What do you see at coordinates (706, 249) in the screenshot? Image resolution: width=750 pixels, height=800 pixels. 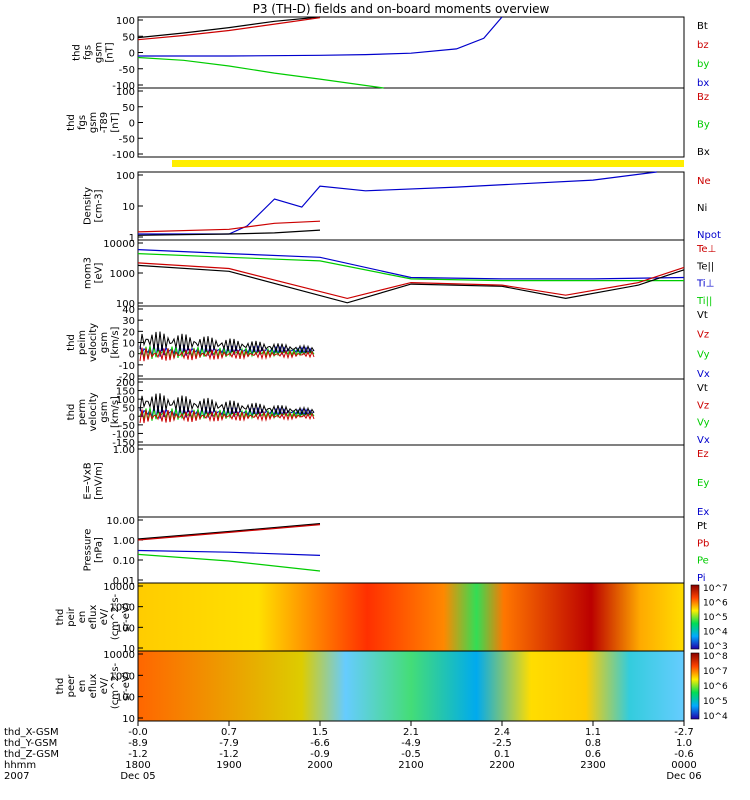 I see `legend-entry: Te⊥` at bounding box center [706, 249].